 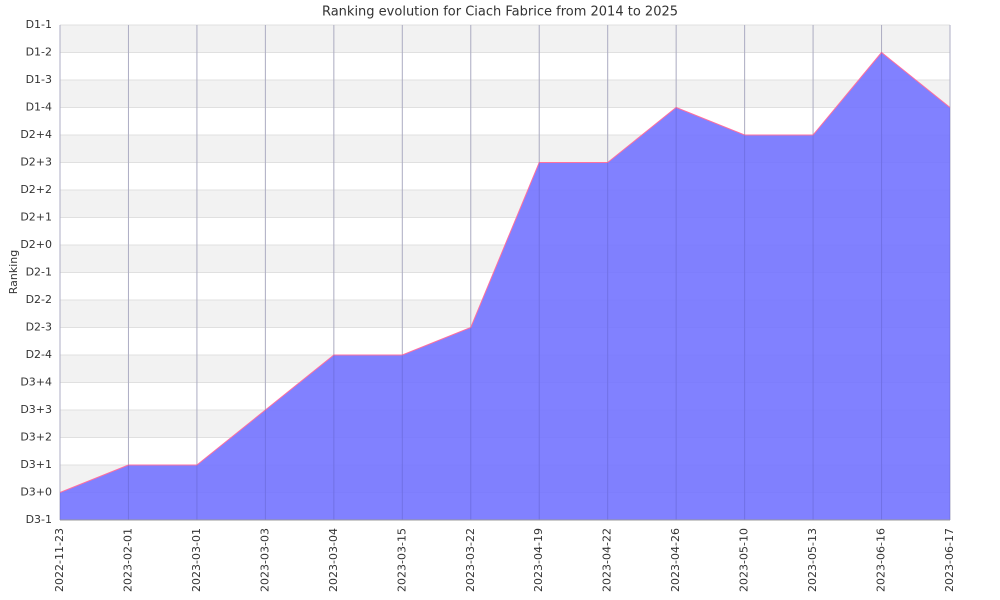 What do you see at coordinates (39, 299) in the screenshot?
I see `y-tick-label: D2-2` at bounding box center [39, 299].